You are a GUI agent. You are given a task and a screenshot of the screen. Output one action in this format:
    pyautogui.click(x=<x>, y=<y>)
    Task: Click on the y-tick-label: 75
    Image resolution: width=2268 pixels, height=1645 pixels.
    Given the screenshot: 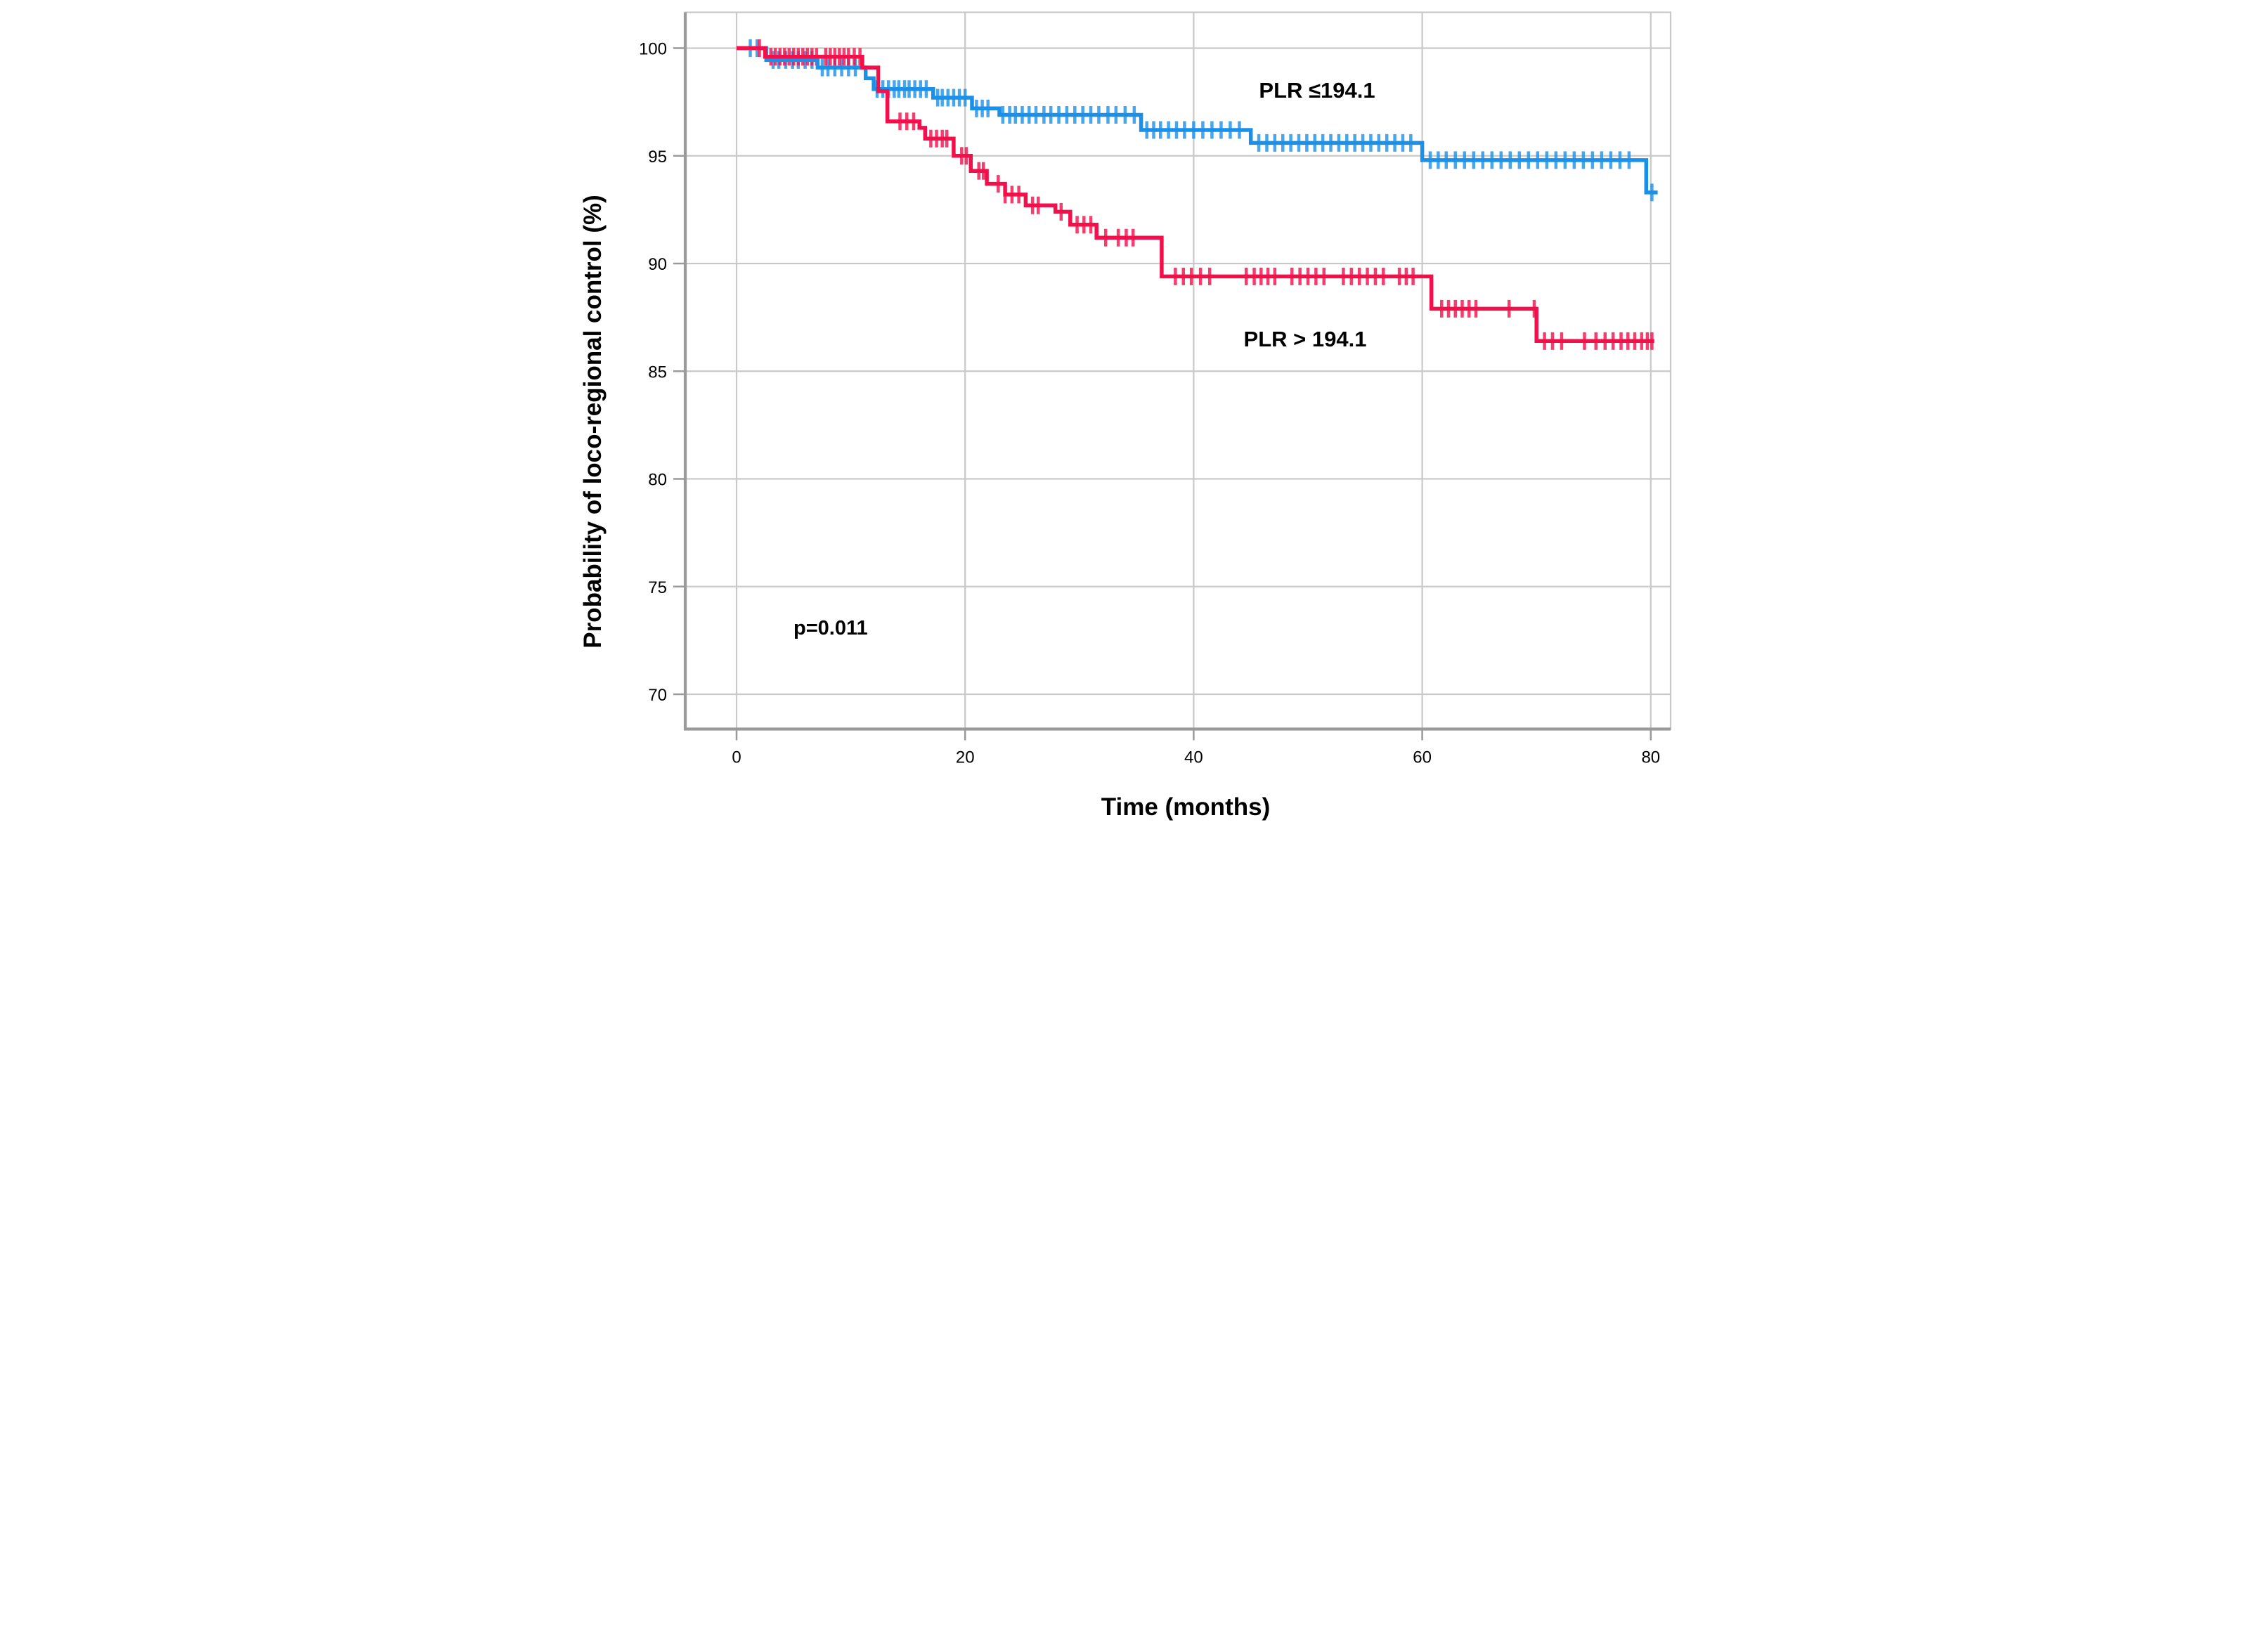 What is the action you would take?
    pyautogui.click(x=657, y=588)
    